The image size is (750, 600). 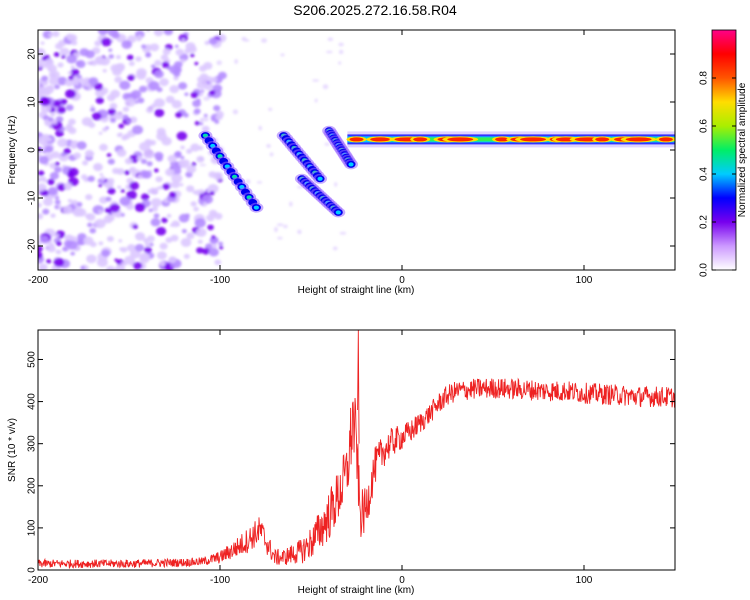 What do you see at coordinates (32, 197) in the screenshot?
I see `spectrogram-y-tick-label: -10` at bounding box center [32, 197].